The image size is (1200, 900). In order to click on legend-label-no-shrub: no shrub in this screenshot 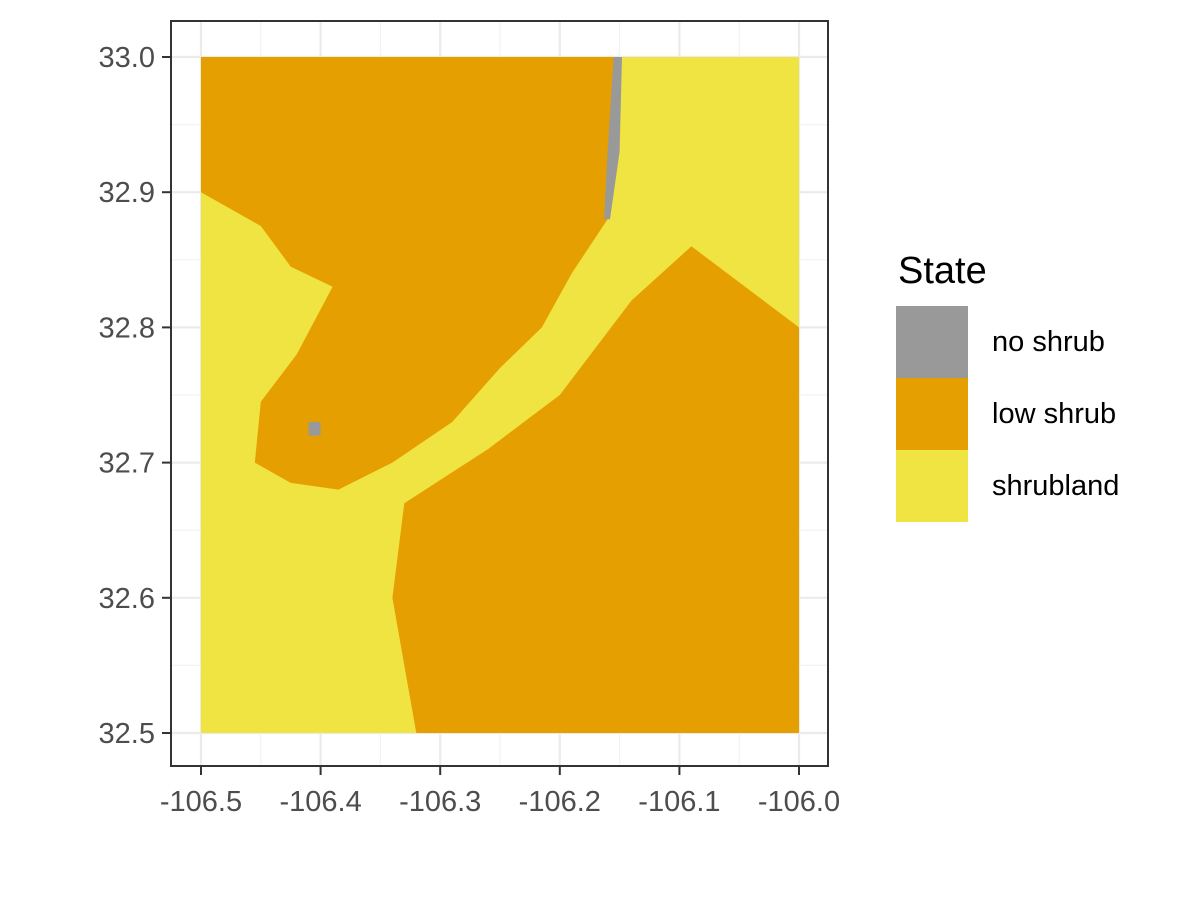, I will do `click(1048, 341)`.